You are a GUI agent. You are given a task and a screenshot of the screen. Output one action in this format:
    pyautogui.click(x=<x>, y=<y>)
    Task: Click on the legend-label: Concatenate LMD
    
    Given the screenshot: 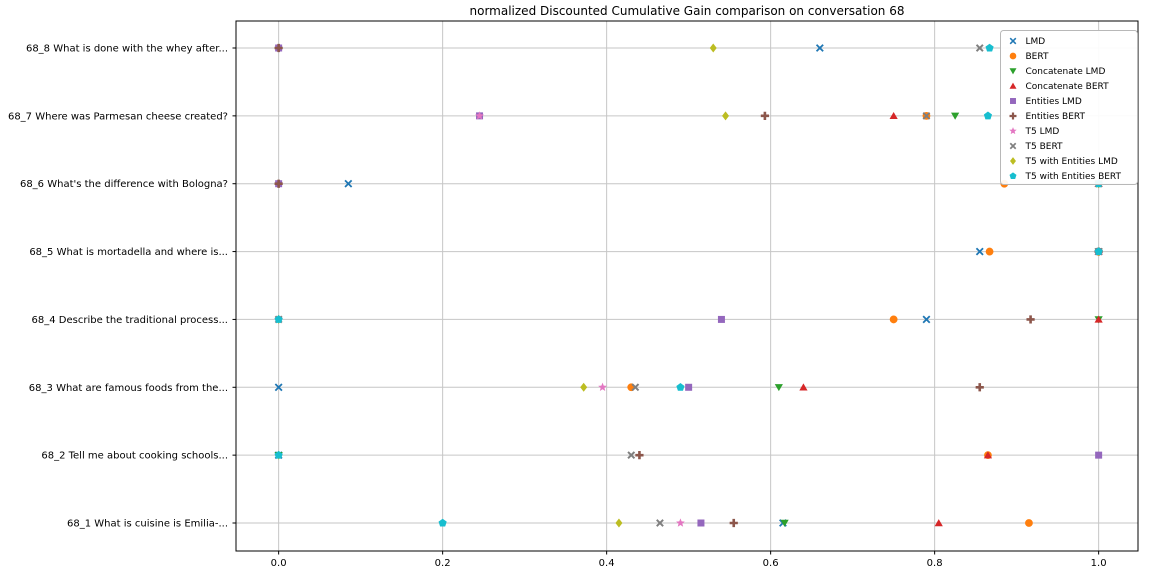 What is the action you would take?
    pyautogui.click(x=1066, y=72)
    